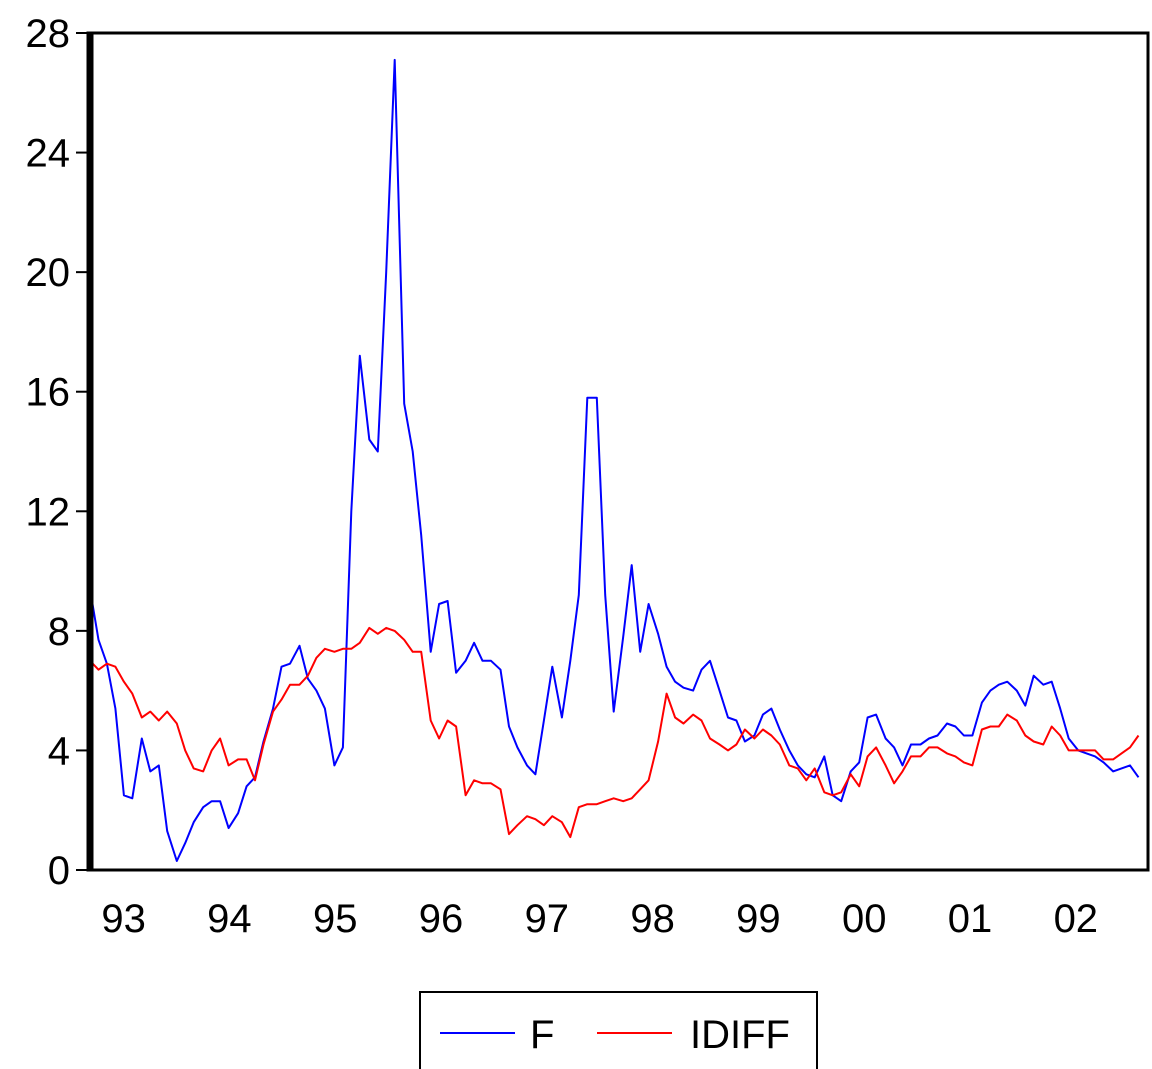  What do you see at coordinates (335, 919) in the screenshot?
I see `x-tick-label-2: 95` at bounding box center [335, 919].